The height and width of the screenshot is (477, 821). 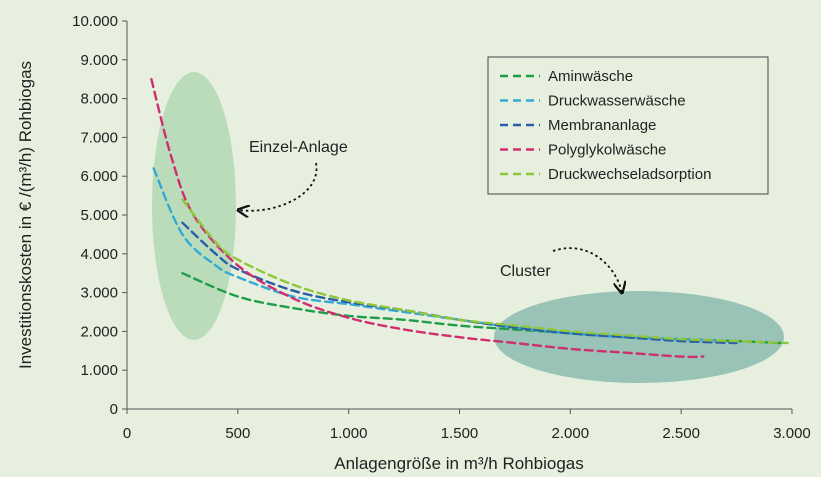 I want to click on y-tick-label: 10.000, so click(x=95, y=21).